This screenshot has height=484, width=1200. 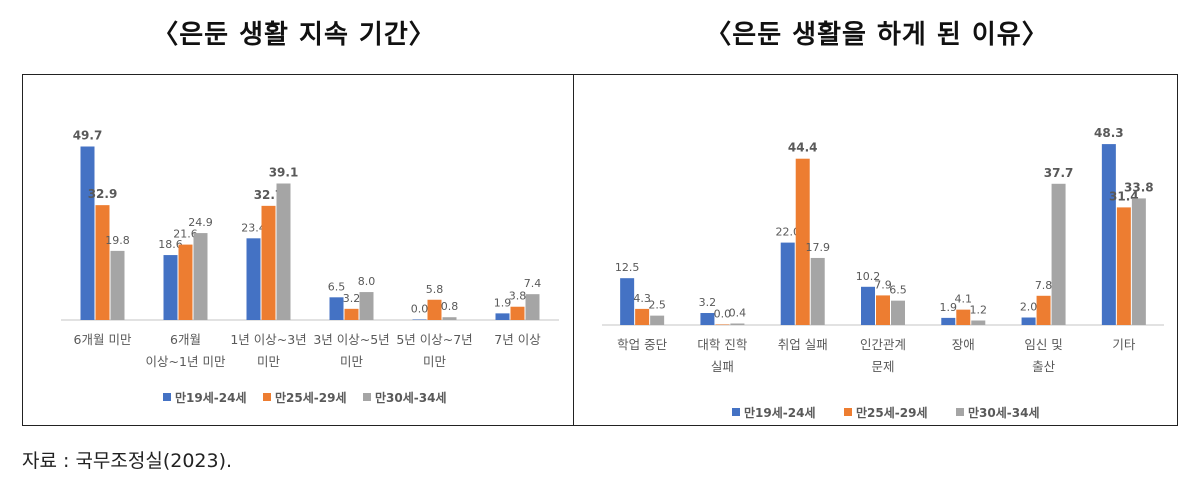 What do you see at coordinates (1059, 173) in the screenshot?
I see `data-label-3-6: 37.7` at bounding box center [1059, 173].